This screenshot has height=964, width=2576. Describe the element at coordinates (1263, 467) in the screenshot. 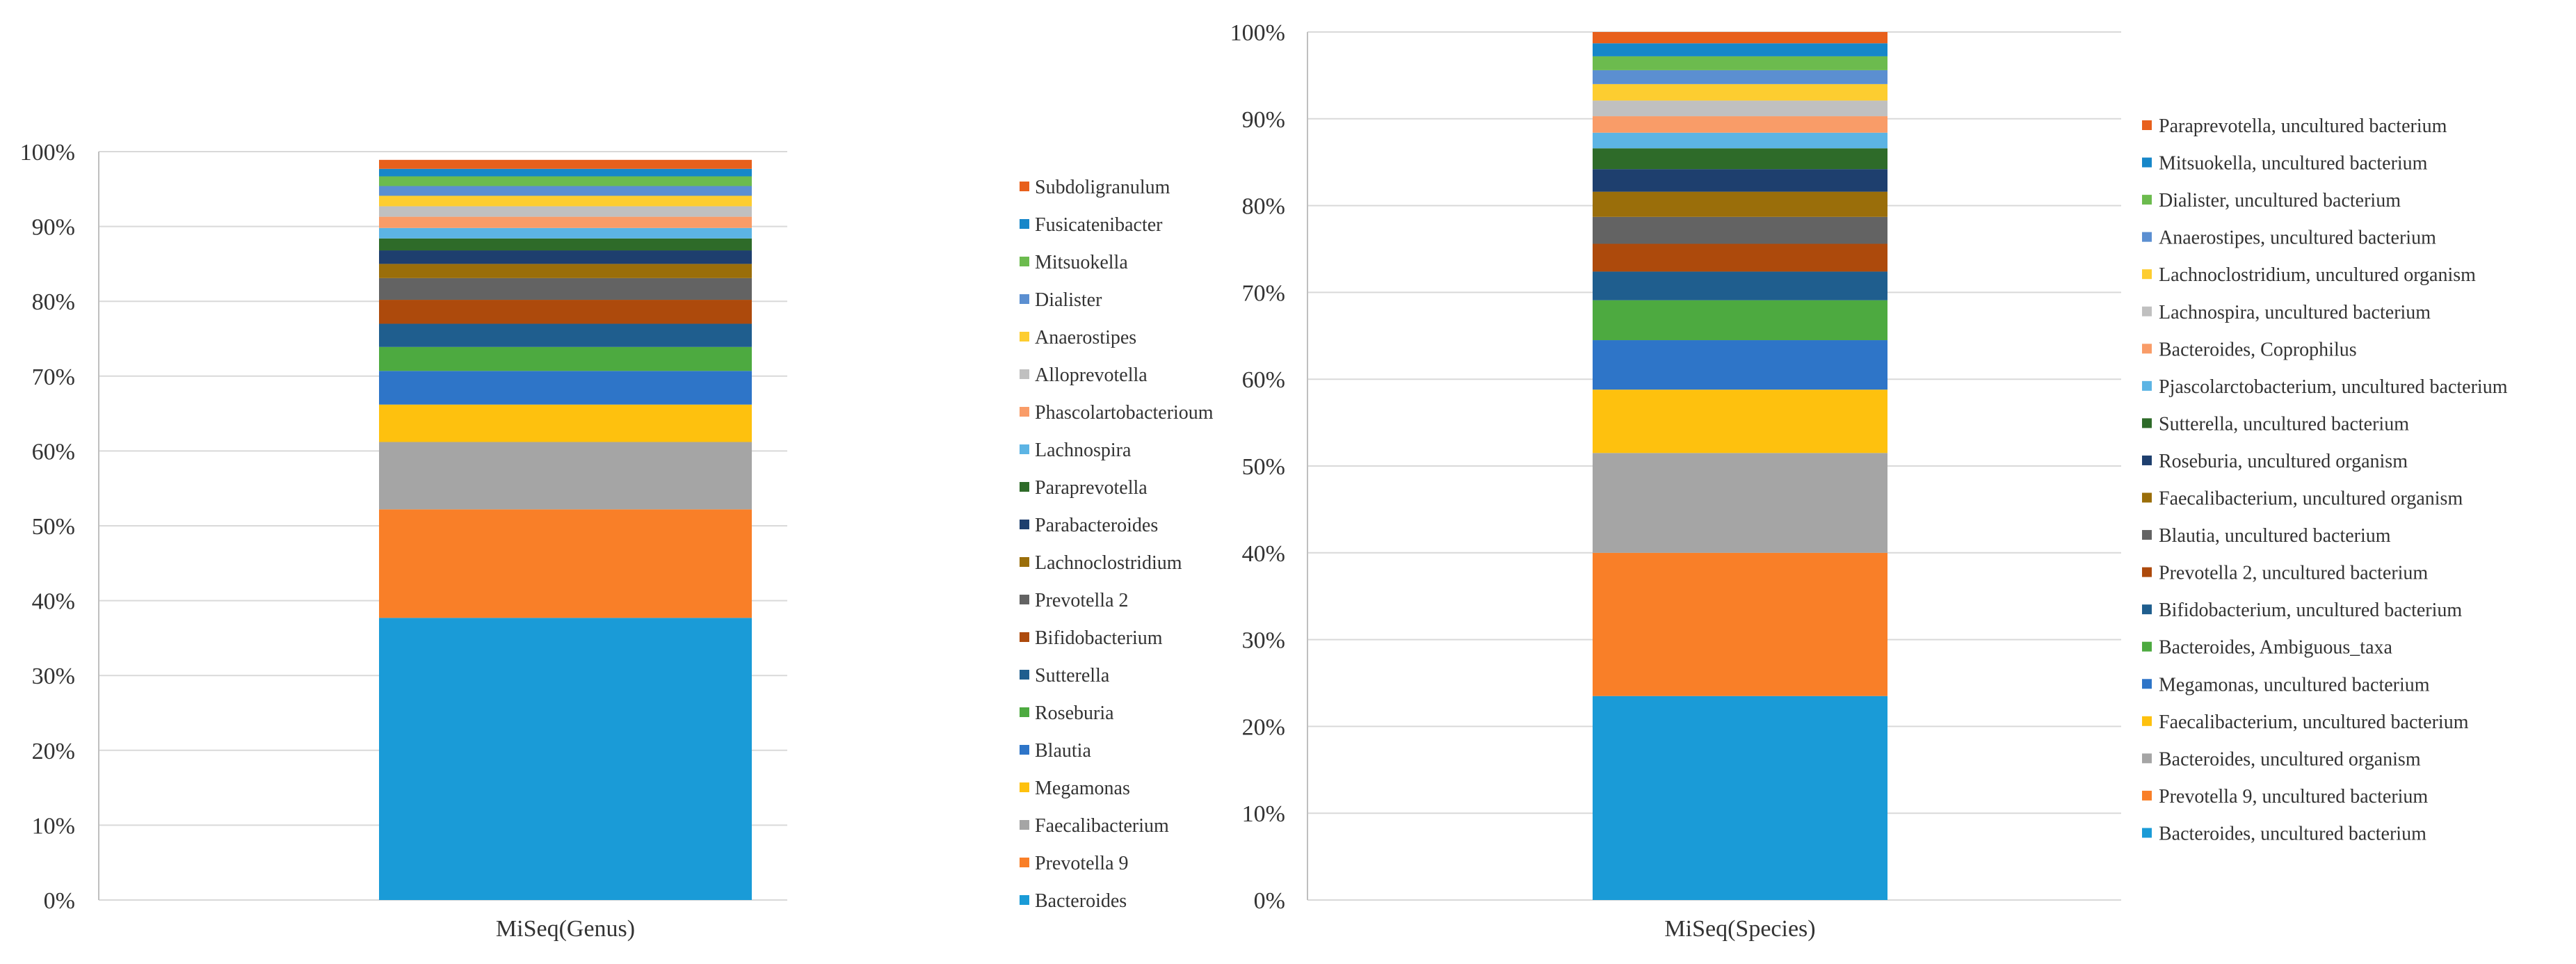

I see `species-y-tick-label: 50%` at that location.